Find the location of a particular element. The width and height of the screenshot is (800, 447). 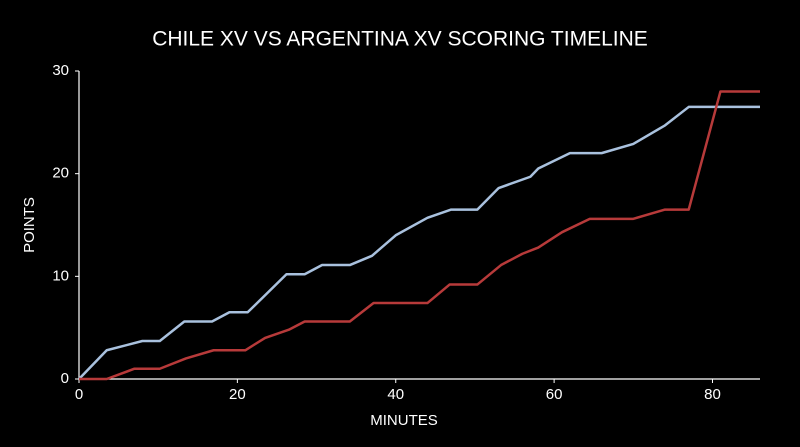

y-tick-label: 30 is located at coordinates (60, 70).